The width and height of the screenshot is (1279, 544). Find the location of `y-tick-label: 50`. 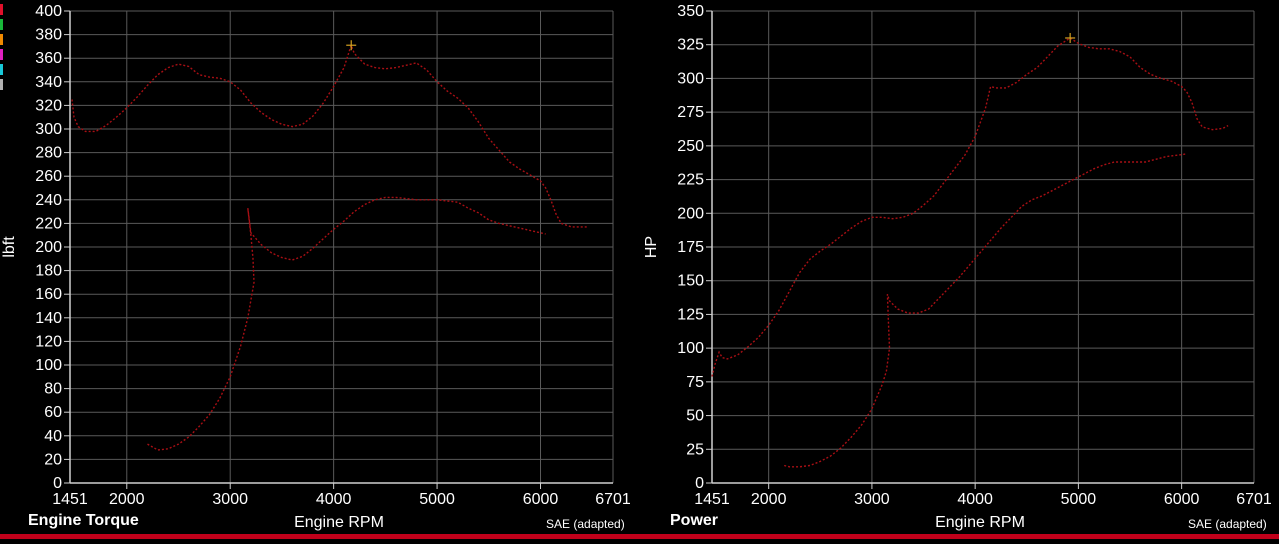

y-tick-label: 50 is located at coordinates (695, 416).